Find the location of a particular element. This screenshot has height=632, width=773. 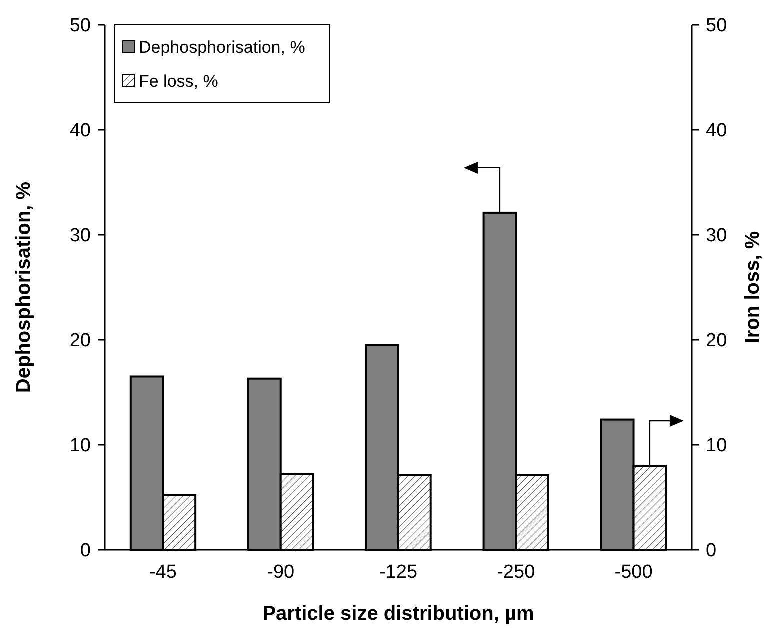

y2-tick-label: 20 is located at coordinates (717, 341).